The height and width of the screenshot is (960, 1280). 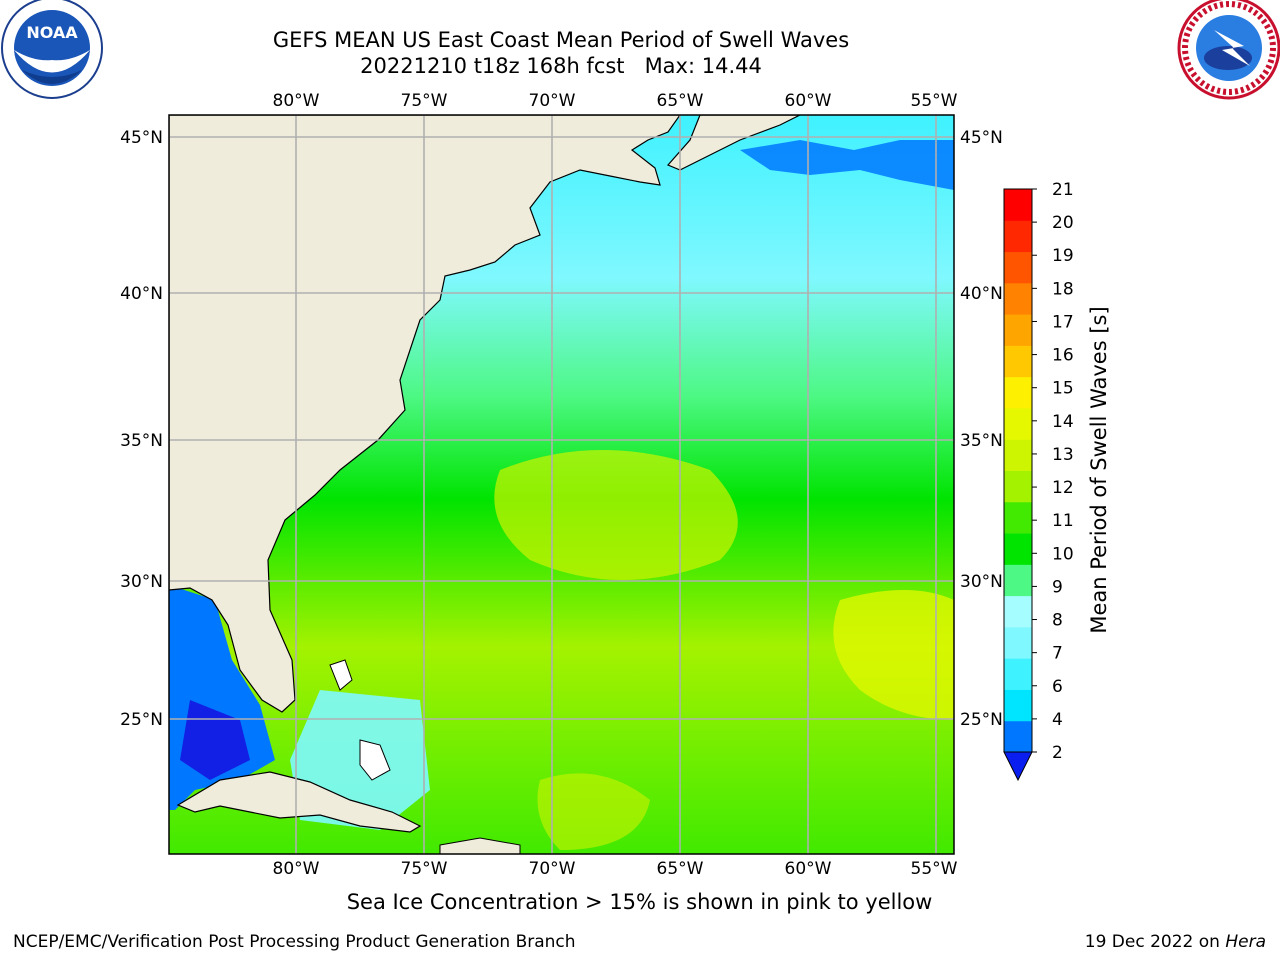 I want to click on lat-labels-left: 45°N 40°N 35°N 30°N 25°N, so click(x=141, y=429).